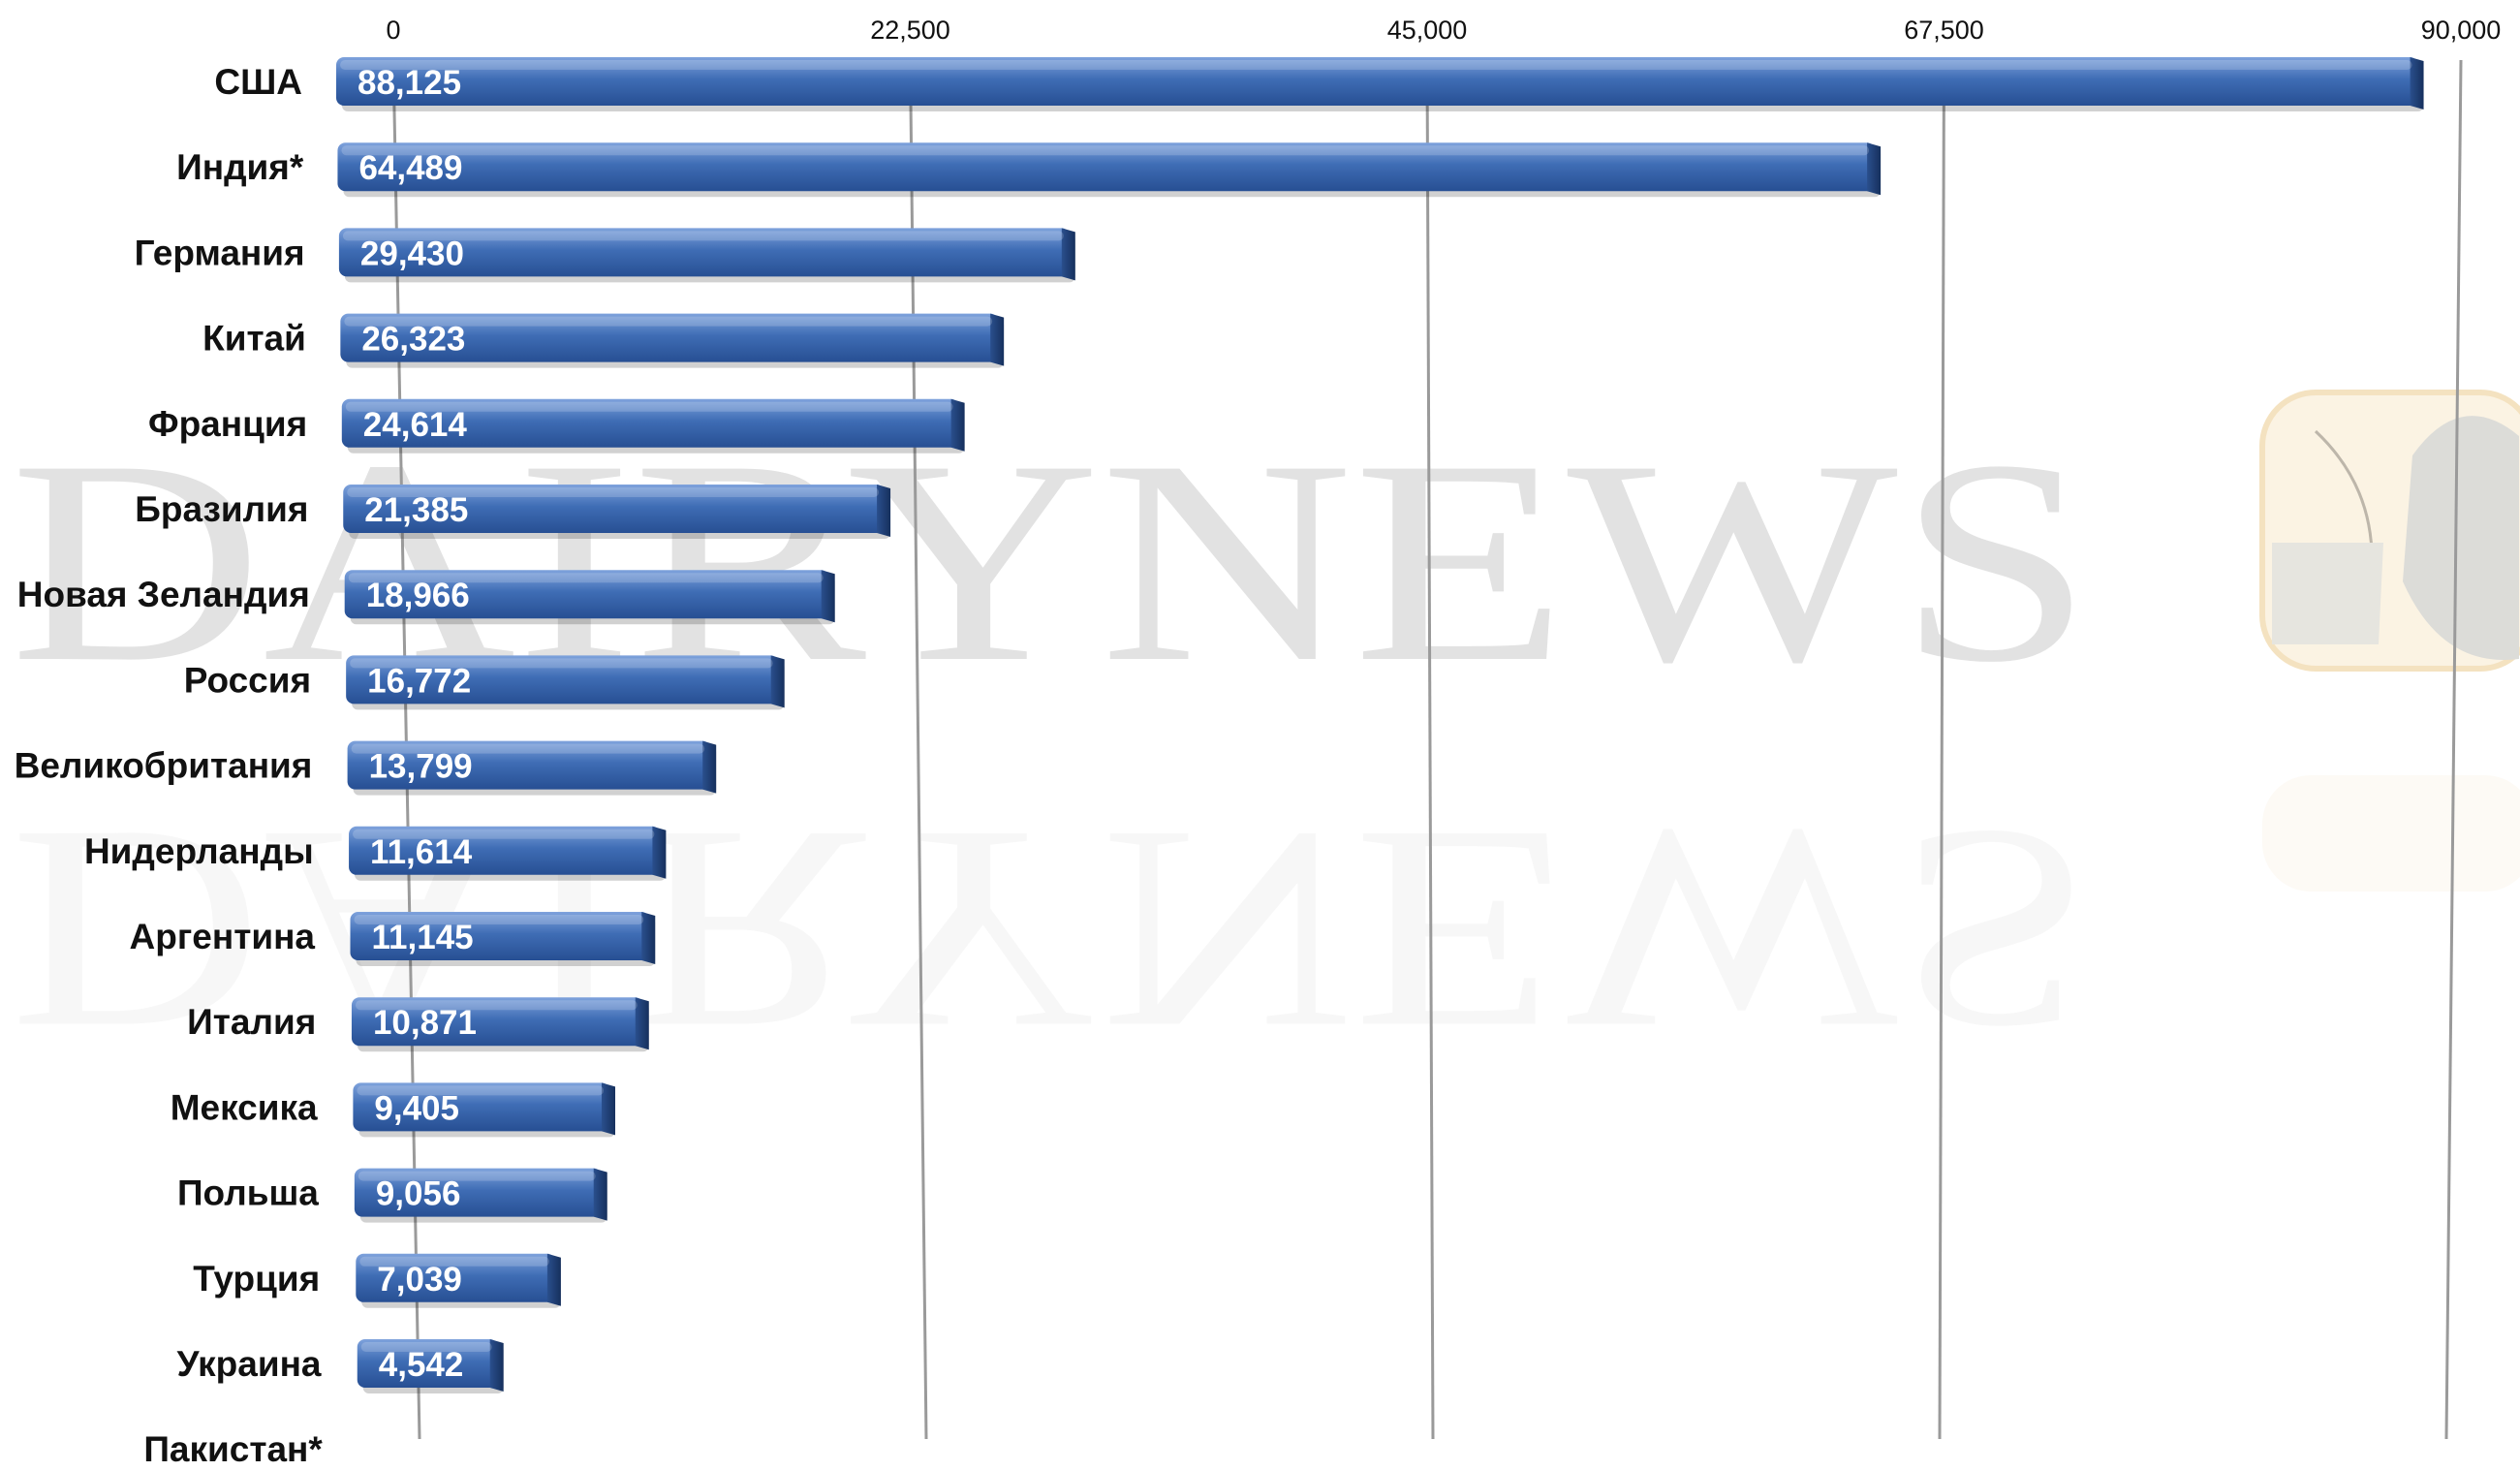 The width and height of the screenshot is (2520, 1471). What do you see at coordinates (228, 424) in the screenshot?
I see `category-label: Франция` at bounding box center [228, 424].